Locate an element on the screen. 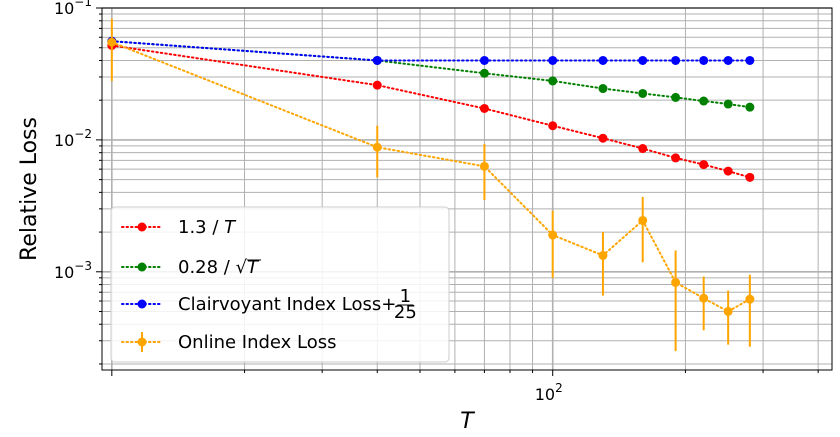 The image size is (840, 437). y-axis-label: Relative Loss is located at coordinates (29, 189).